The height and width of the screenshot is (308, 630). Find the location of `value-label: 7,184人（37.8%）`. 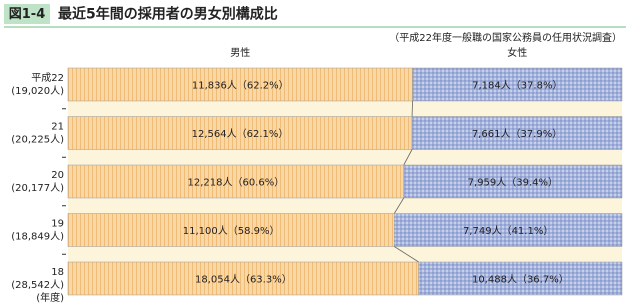

value-label: 7,184人（37.8%） is located at coordinates (517, 86).